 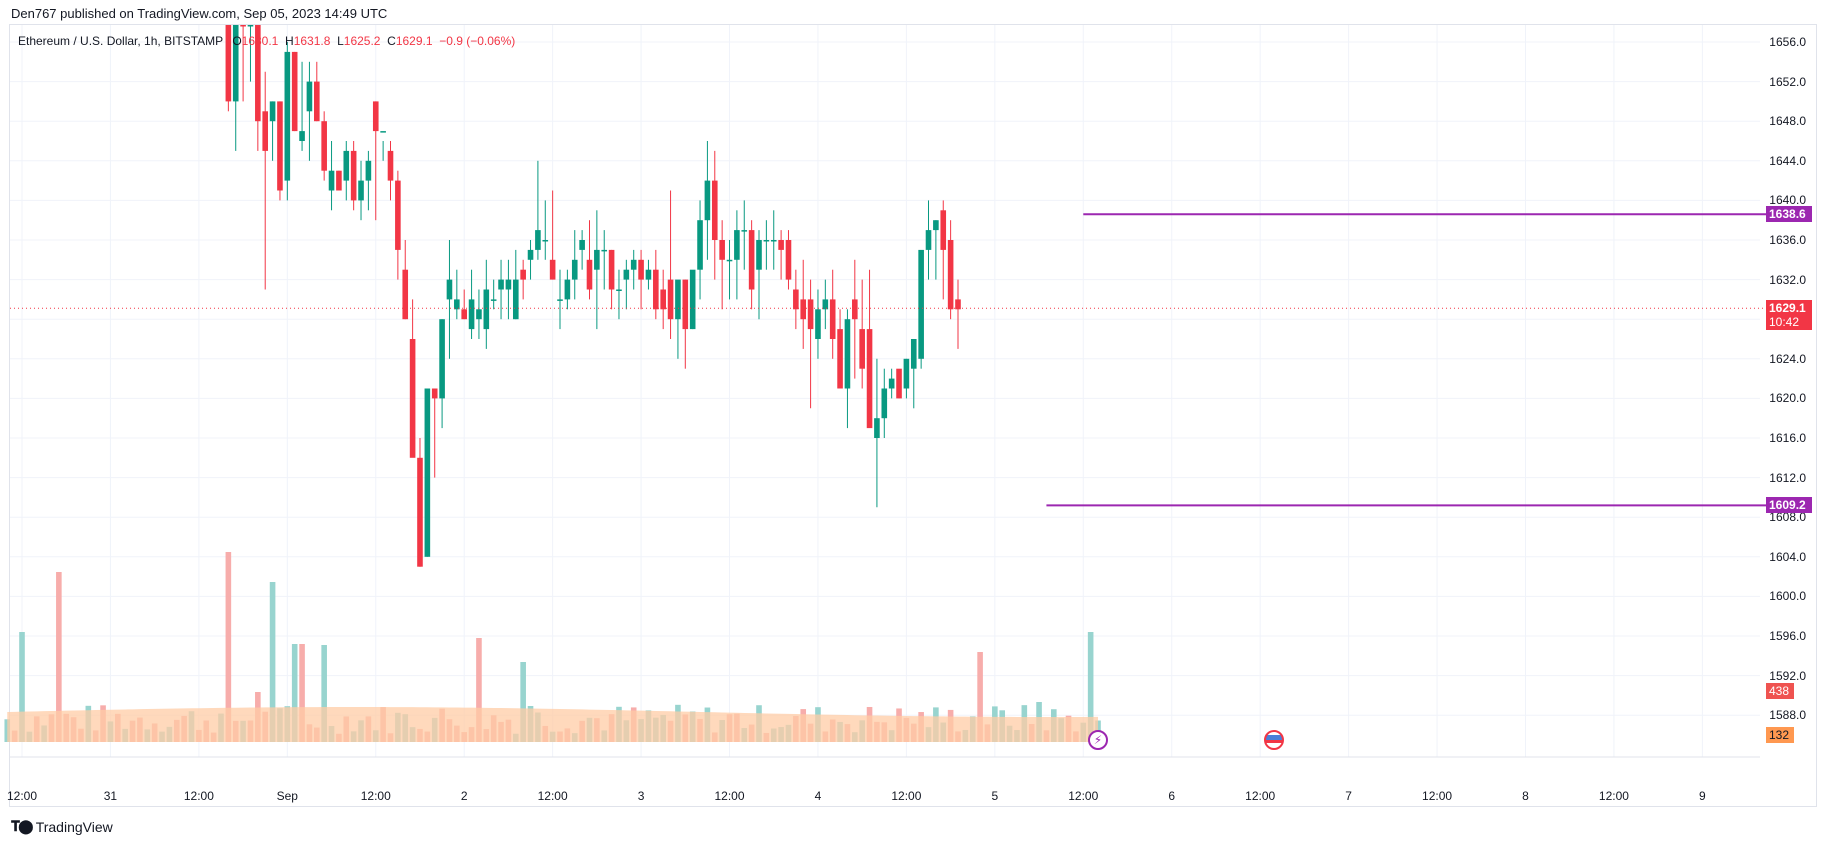 What do you see at coordinates (1787, 240) in the screenshot?
I see `price-tick: 1636.0` at bounding box center [1787, 240].